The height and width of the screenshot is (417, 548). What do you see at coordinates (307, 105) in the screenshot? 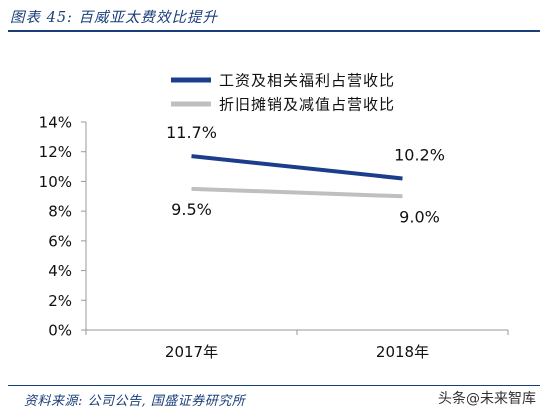
I see `legend-label: 折旧摊销及减值占营收比` at bounding box center [307, 105].